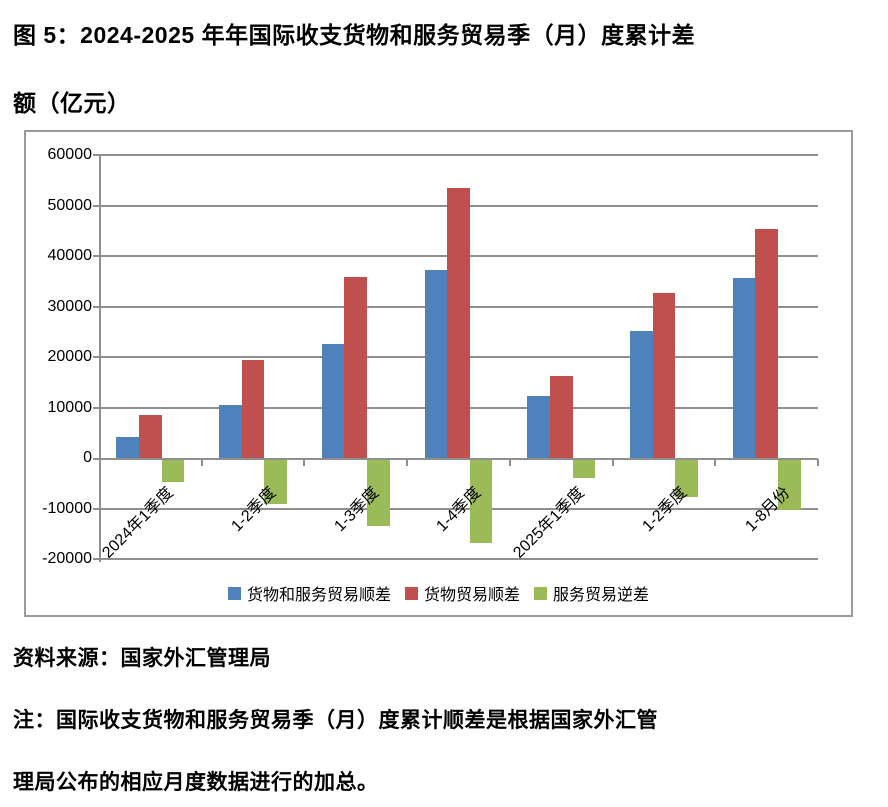 The height and width of the screenshot is (807, 888). Describe the element at coordinates (455, 559) in the screenshot. I see `gridline--20000` at that location.